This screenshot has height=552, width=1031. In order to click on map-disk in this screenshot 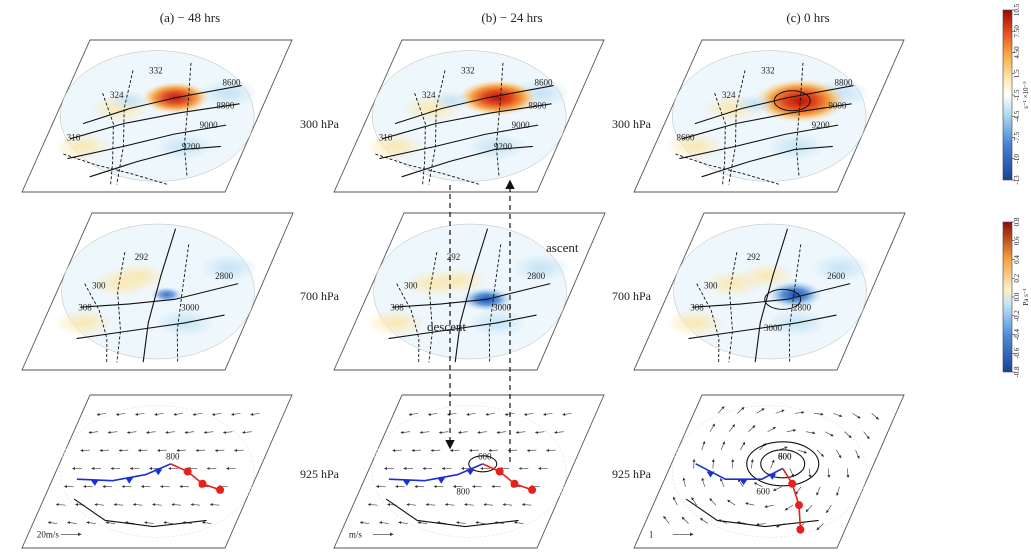, I will do `click(469, 471)`.